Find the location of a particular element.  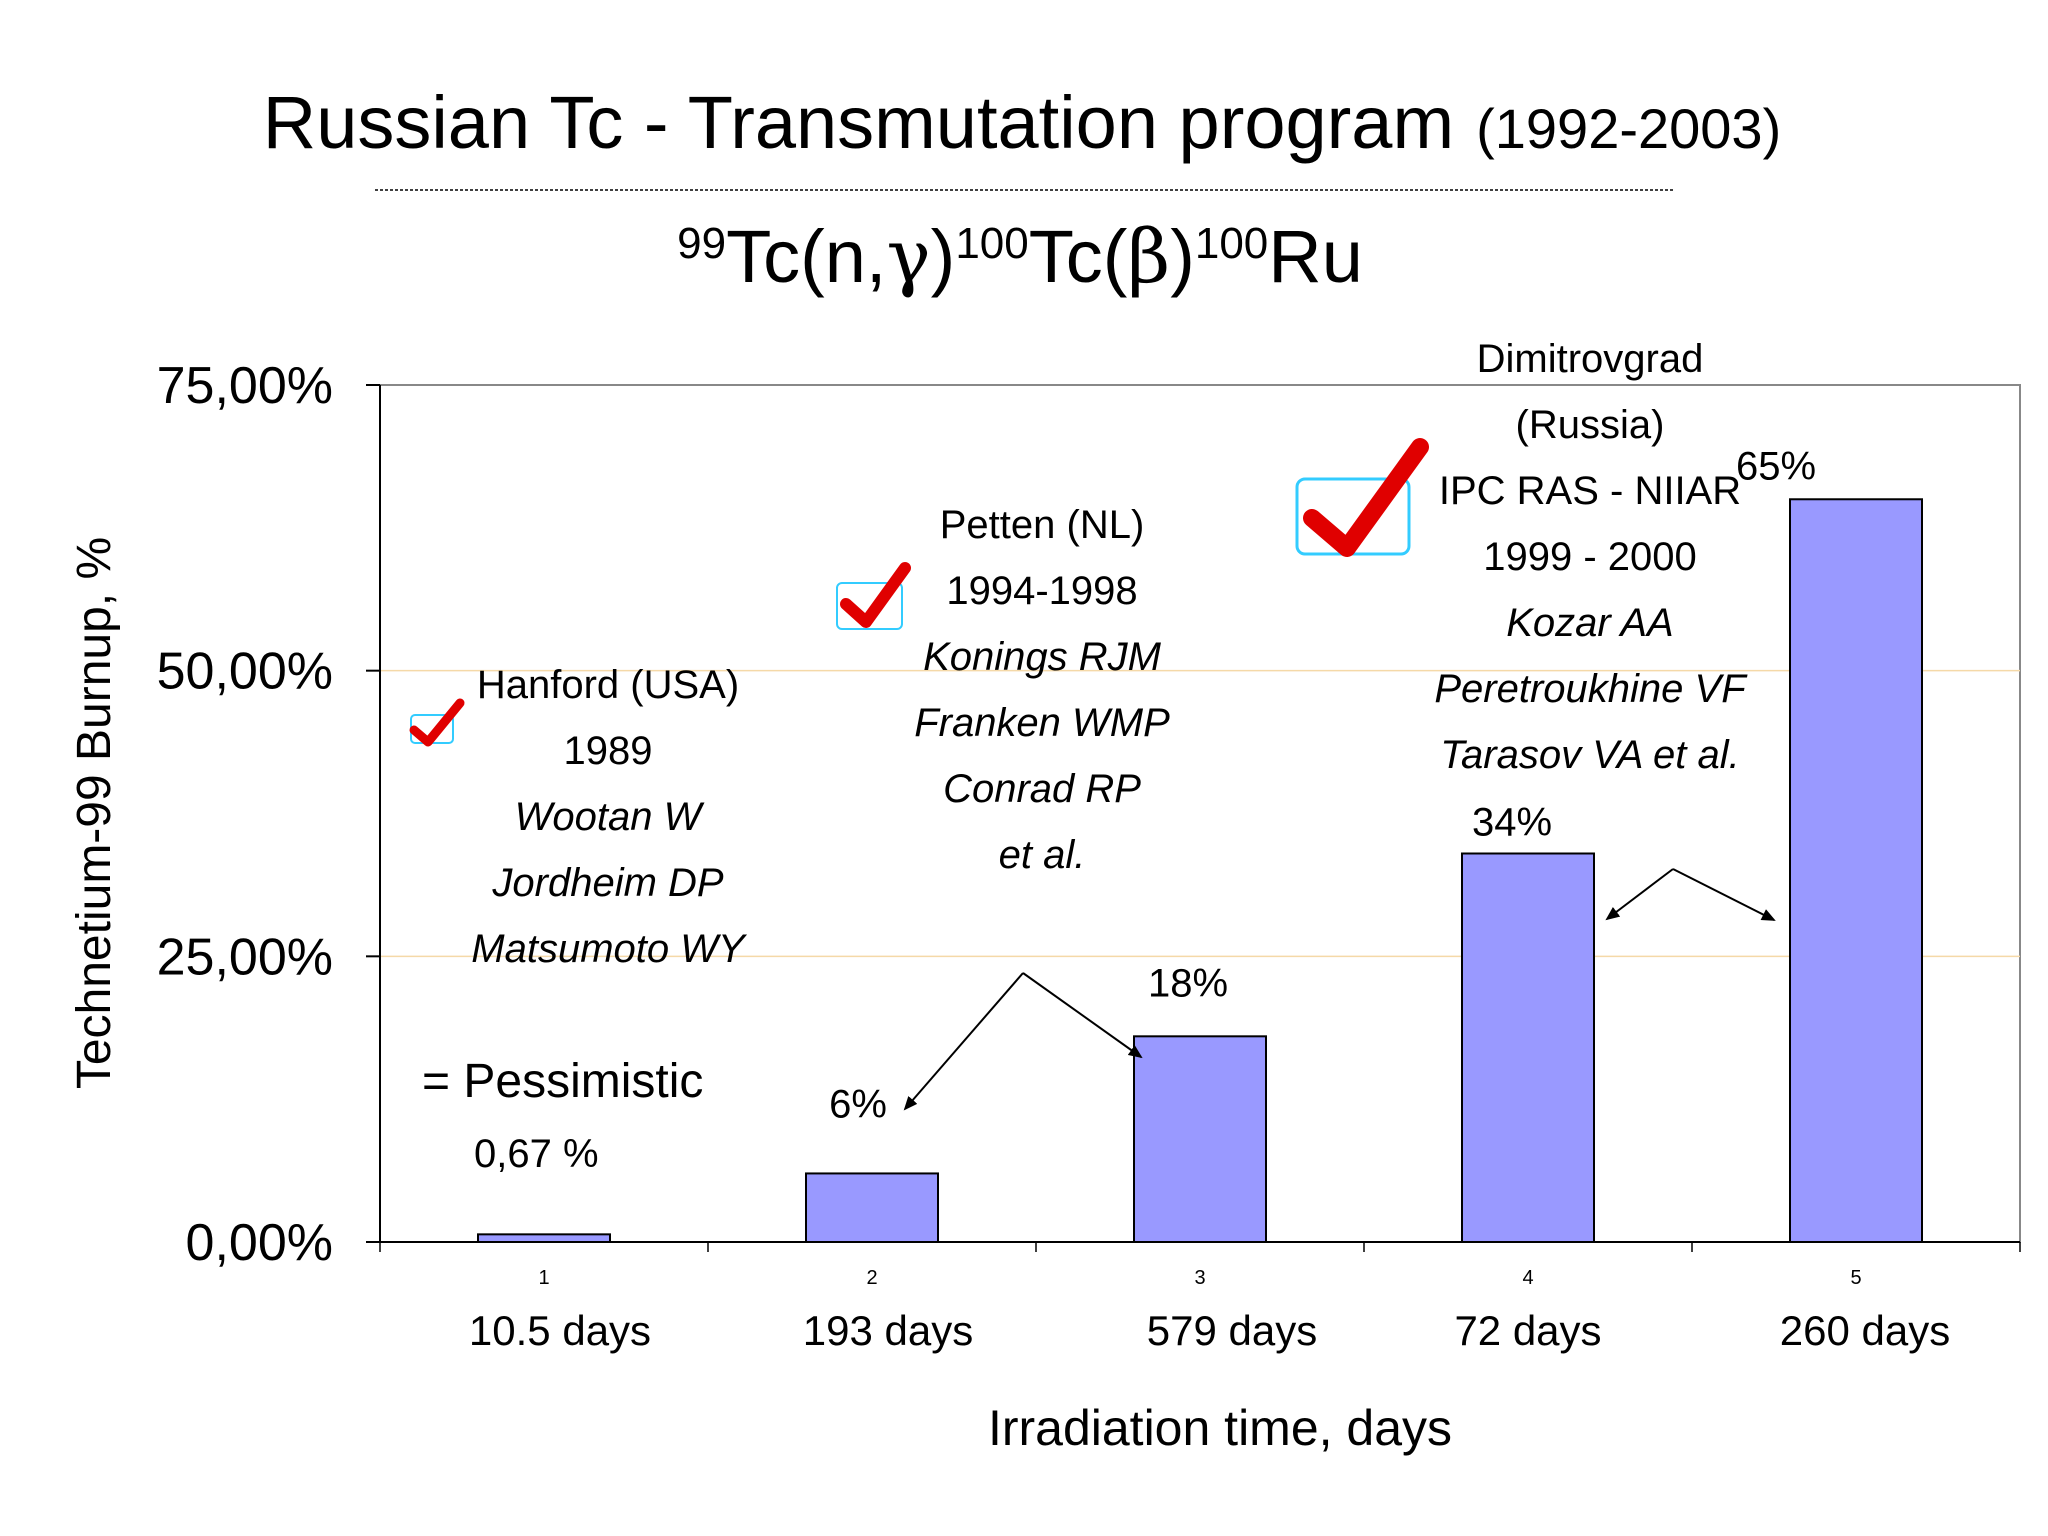

petten-author: Conrad RP is located at coordinates (1042, 789).